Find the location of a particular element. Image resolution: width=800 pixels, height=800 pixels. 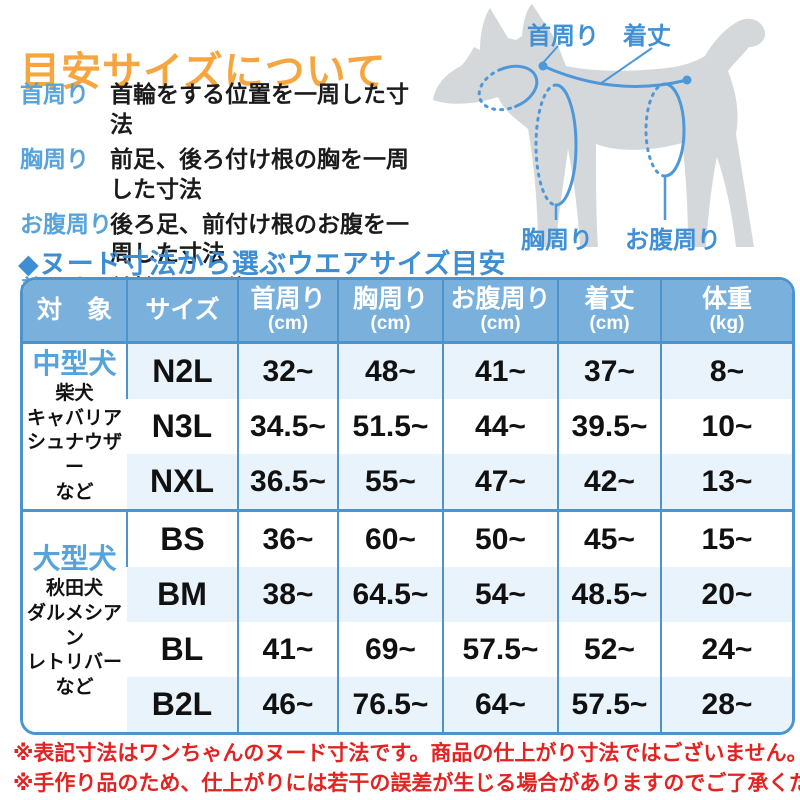

cell-belly: 54~ is located at coordinates (500, 594).